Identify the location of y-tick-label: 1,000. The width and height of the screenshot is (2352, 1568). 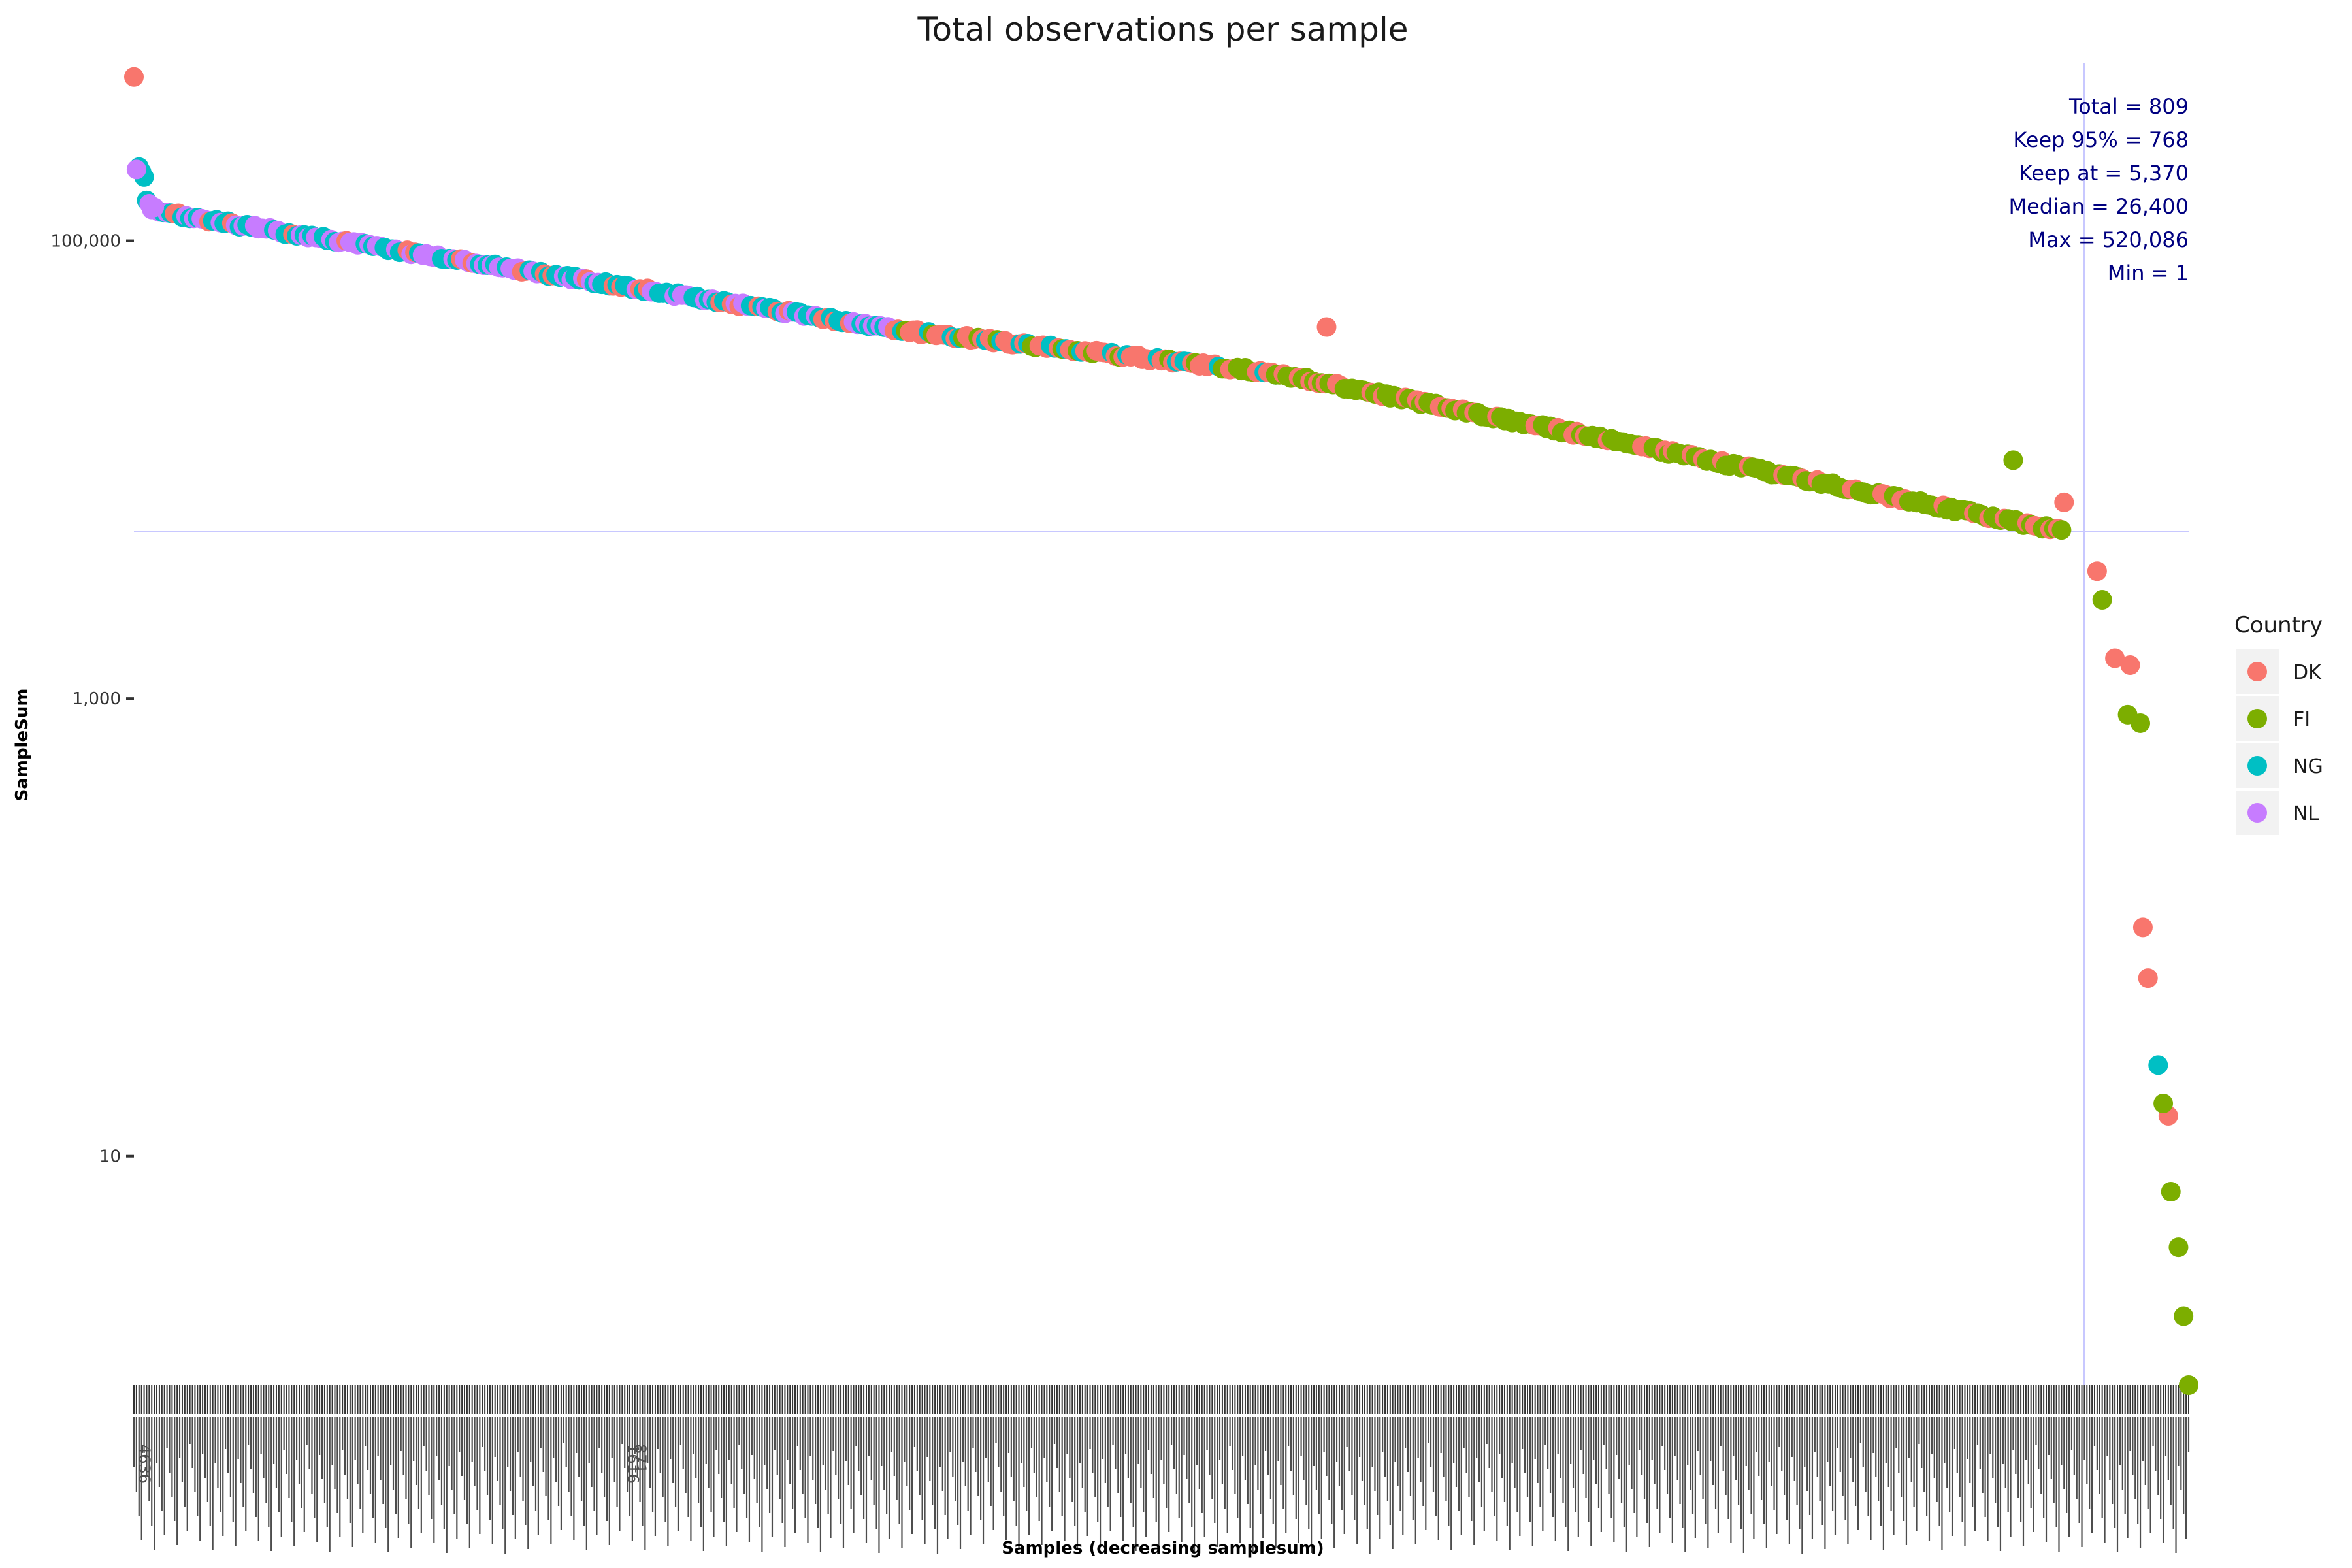
(97, 699).